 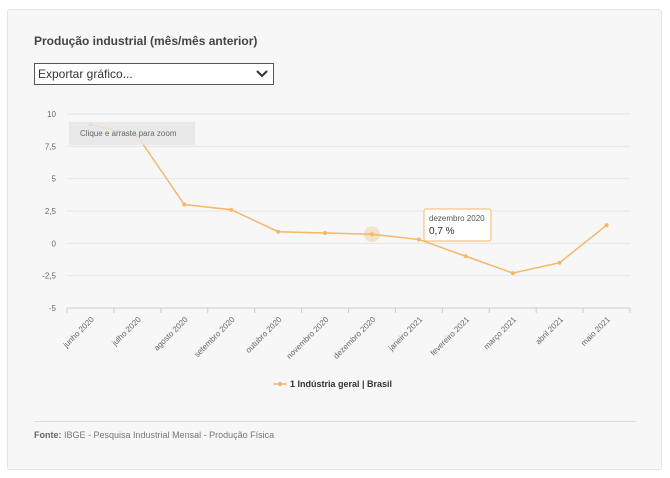 I want to click on chevron-down-icon, so click(x=262, y=74).